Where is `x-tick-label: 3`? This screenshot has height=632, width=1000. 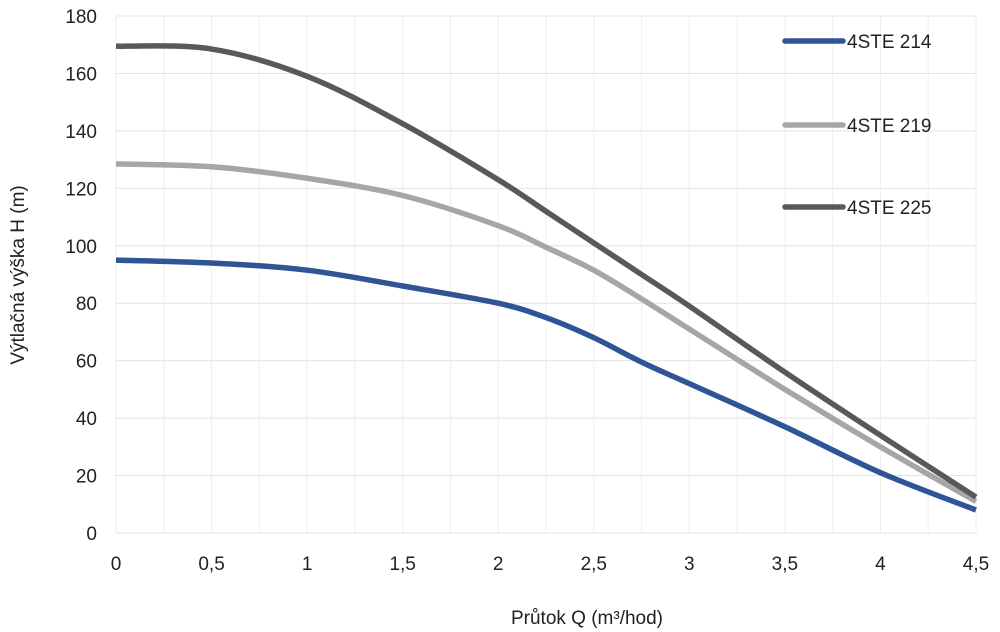
x-tick-label: 3 is located at coordinates (689, 564).